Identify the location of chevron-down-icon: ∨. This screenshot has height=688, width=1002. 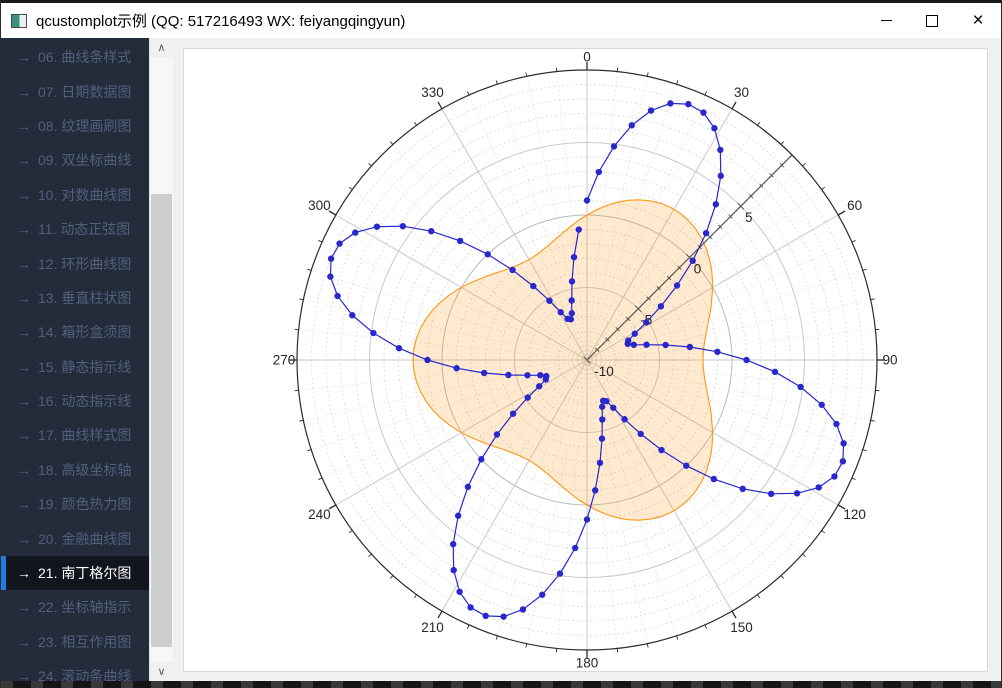
(161, 672).